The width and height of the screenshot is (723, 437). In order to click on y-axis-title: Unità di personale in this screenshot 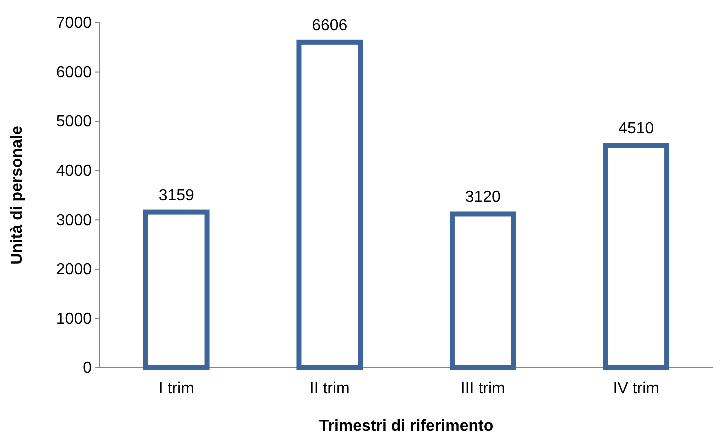, I will do `click(17, 195)`.